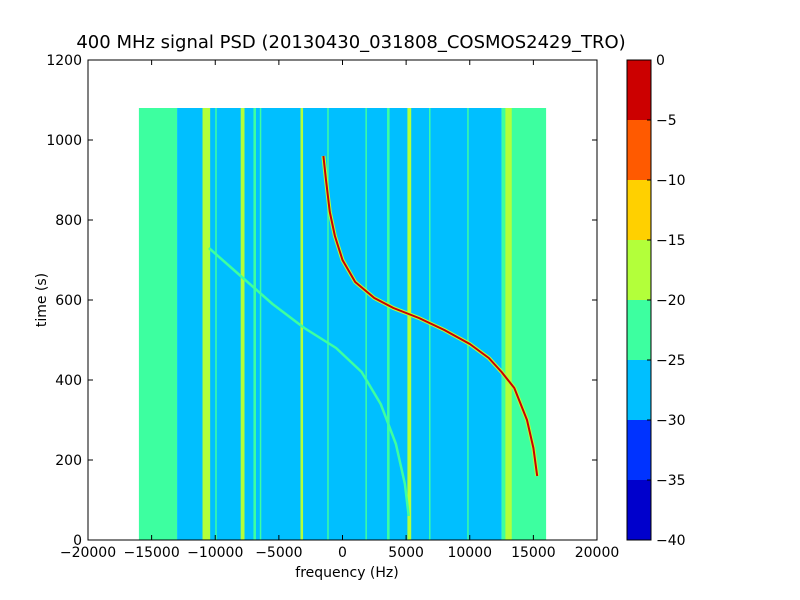 The height and width of the screenshot is (600, 800). Describe the element at coordinates (671, 481) in the screenshot. I see `colorbar-tick-label: −35` at that location.